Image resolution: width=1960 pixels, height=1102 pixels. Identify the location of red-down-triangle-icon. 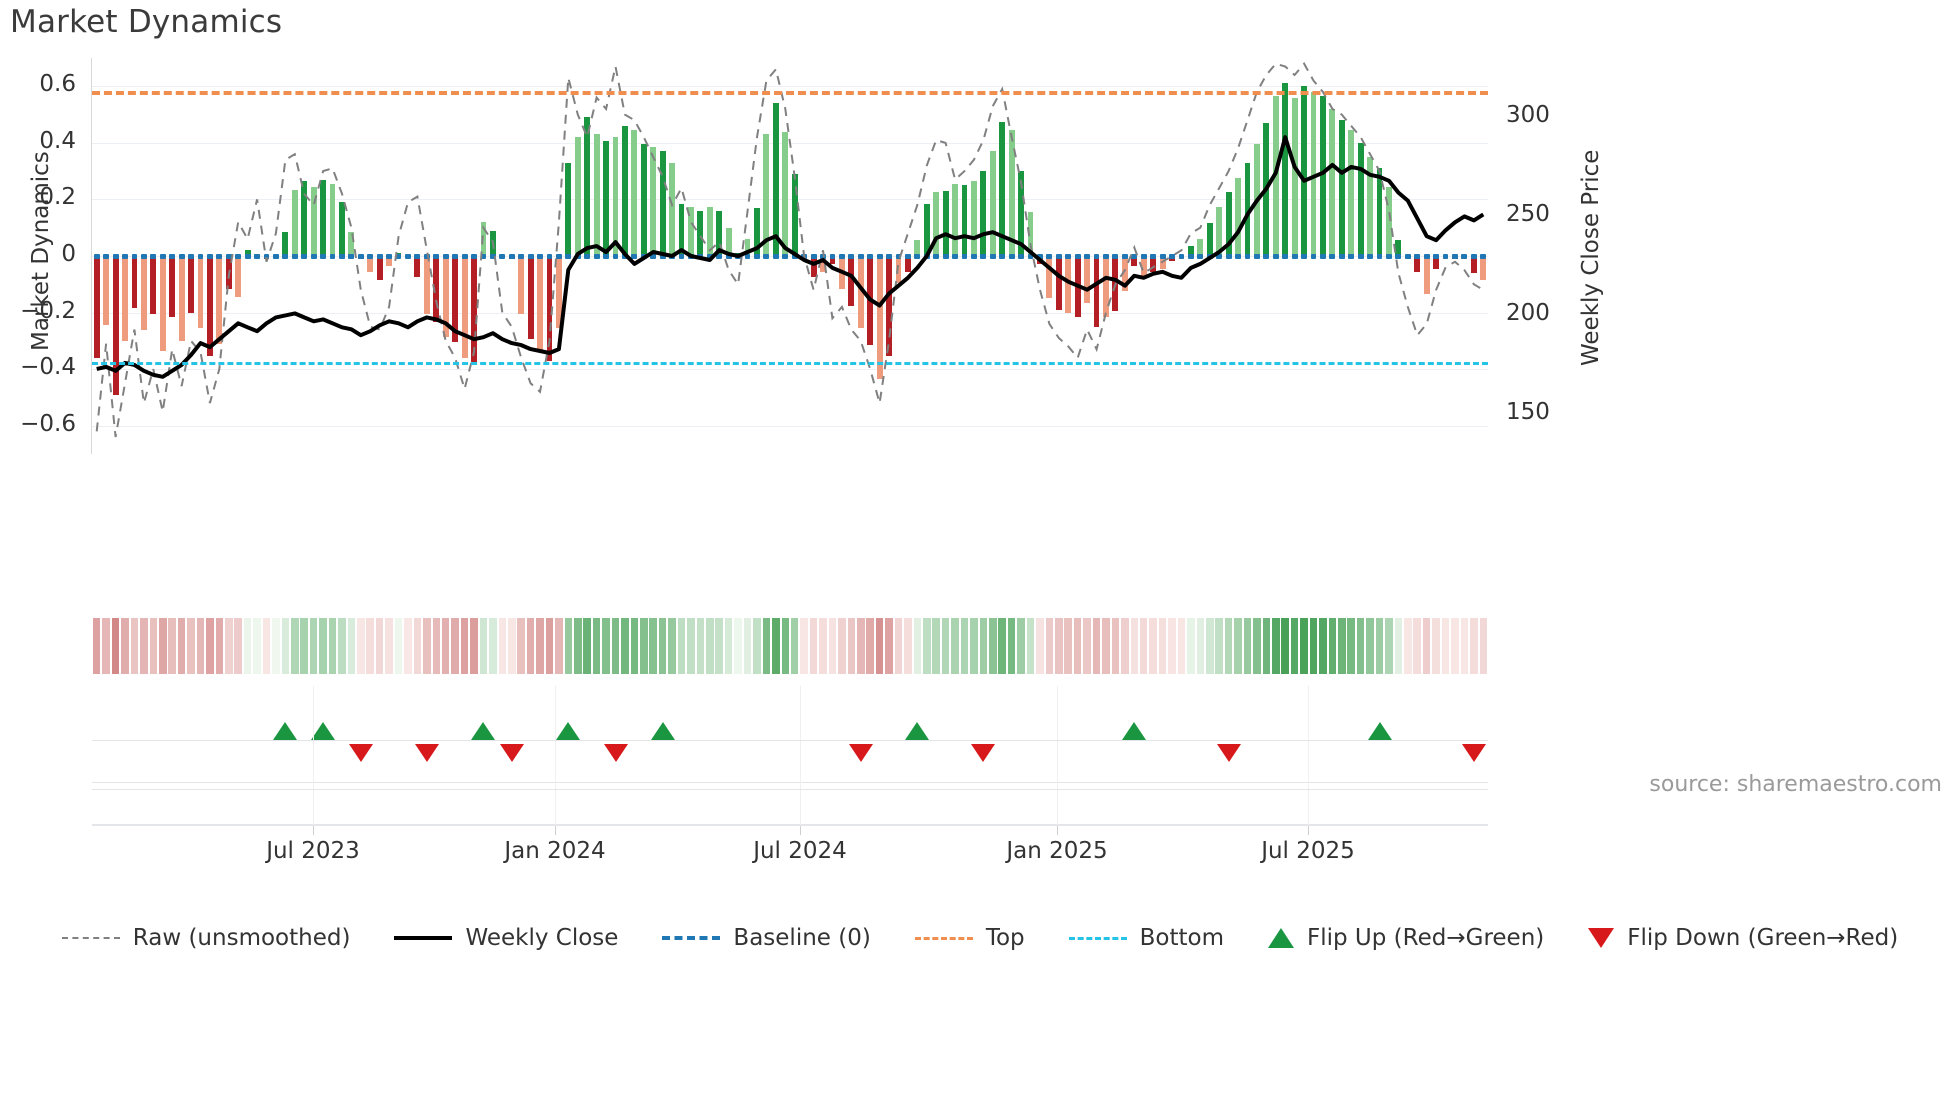
(1601, 938).